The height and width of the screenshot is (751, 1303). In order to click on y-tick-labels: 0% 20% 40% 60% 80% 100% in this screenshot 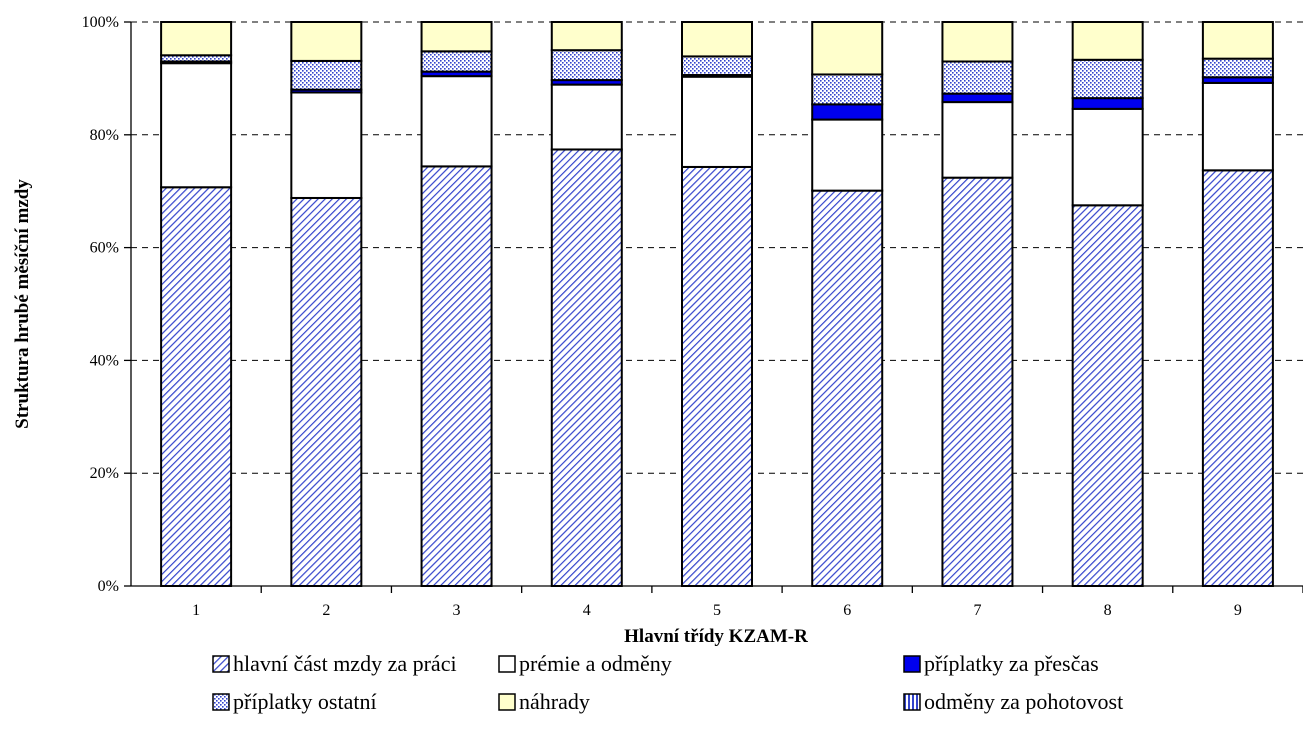, I will do `click(106, 304)`.